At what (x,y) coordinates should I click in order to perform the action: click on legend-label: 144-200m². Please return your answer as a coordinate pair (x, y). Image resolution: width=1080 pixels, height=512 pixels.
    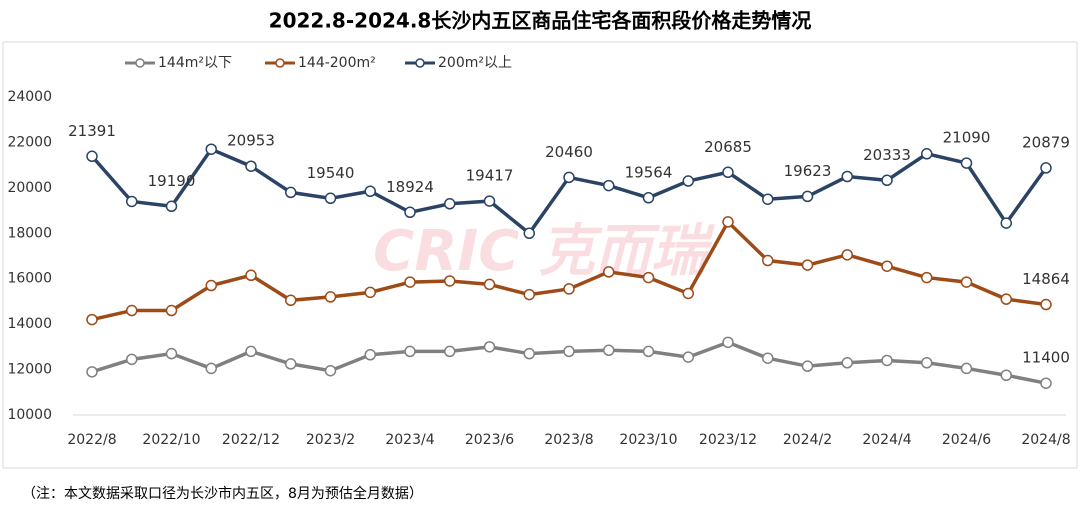
    Looking at the image, I should click on (337, 63).